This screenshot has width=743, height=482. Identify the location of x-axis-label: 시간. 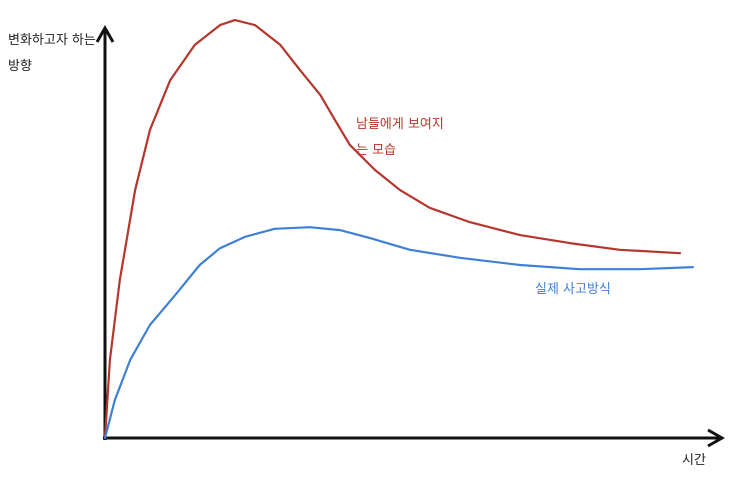
(694, 460).